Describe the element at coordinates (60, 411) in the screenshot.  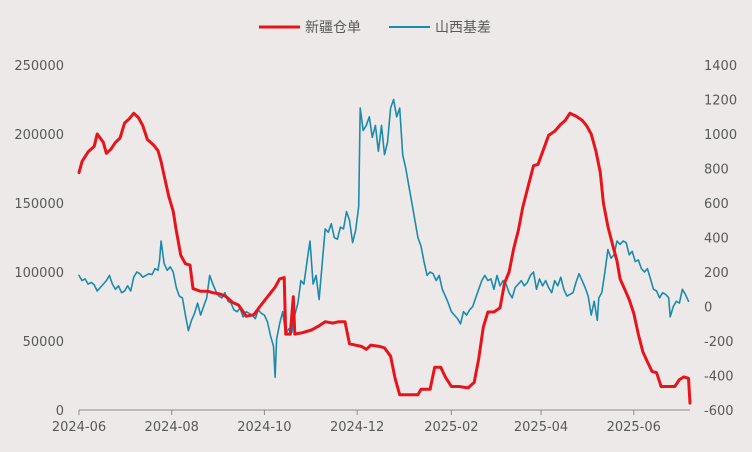
I see `y-left-tick-label: 0` at that location.